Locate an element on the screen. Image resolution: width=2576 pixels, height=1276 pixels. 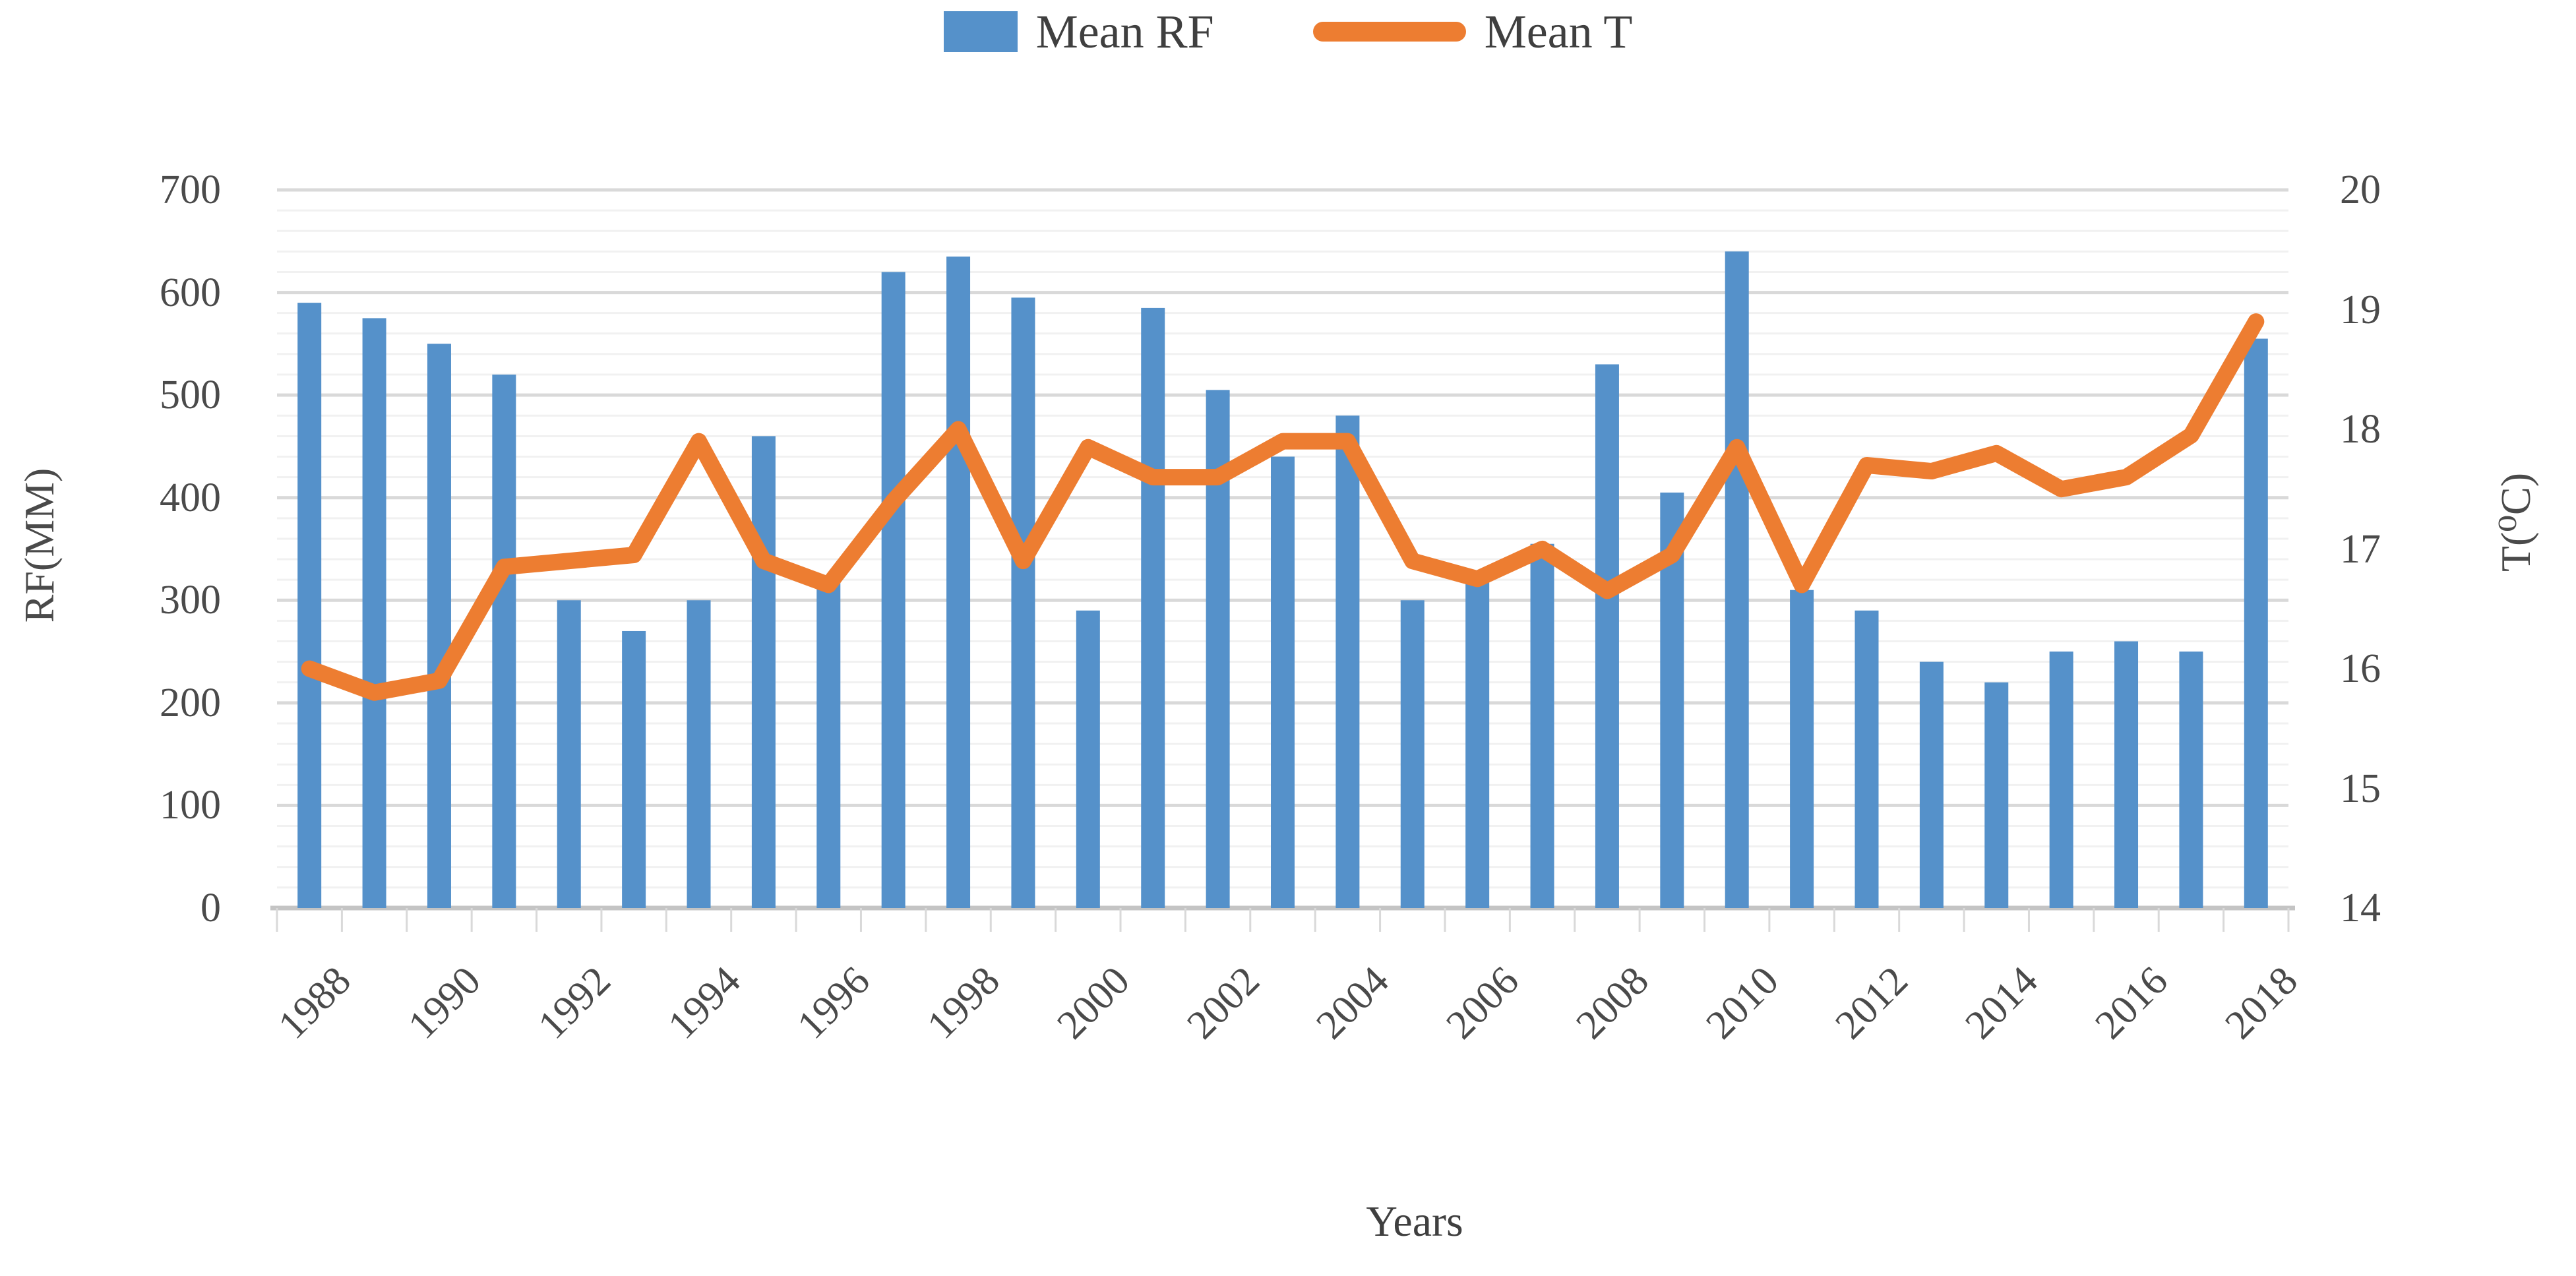
y-right-tick-label: 19 is located at coordinates (2360, 309).